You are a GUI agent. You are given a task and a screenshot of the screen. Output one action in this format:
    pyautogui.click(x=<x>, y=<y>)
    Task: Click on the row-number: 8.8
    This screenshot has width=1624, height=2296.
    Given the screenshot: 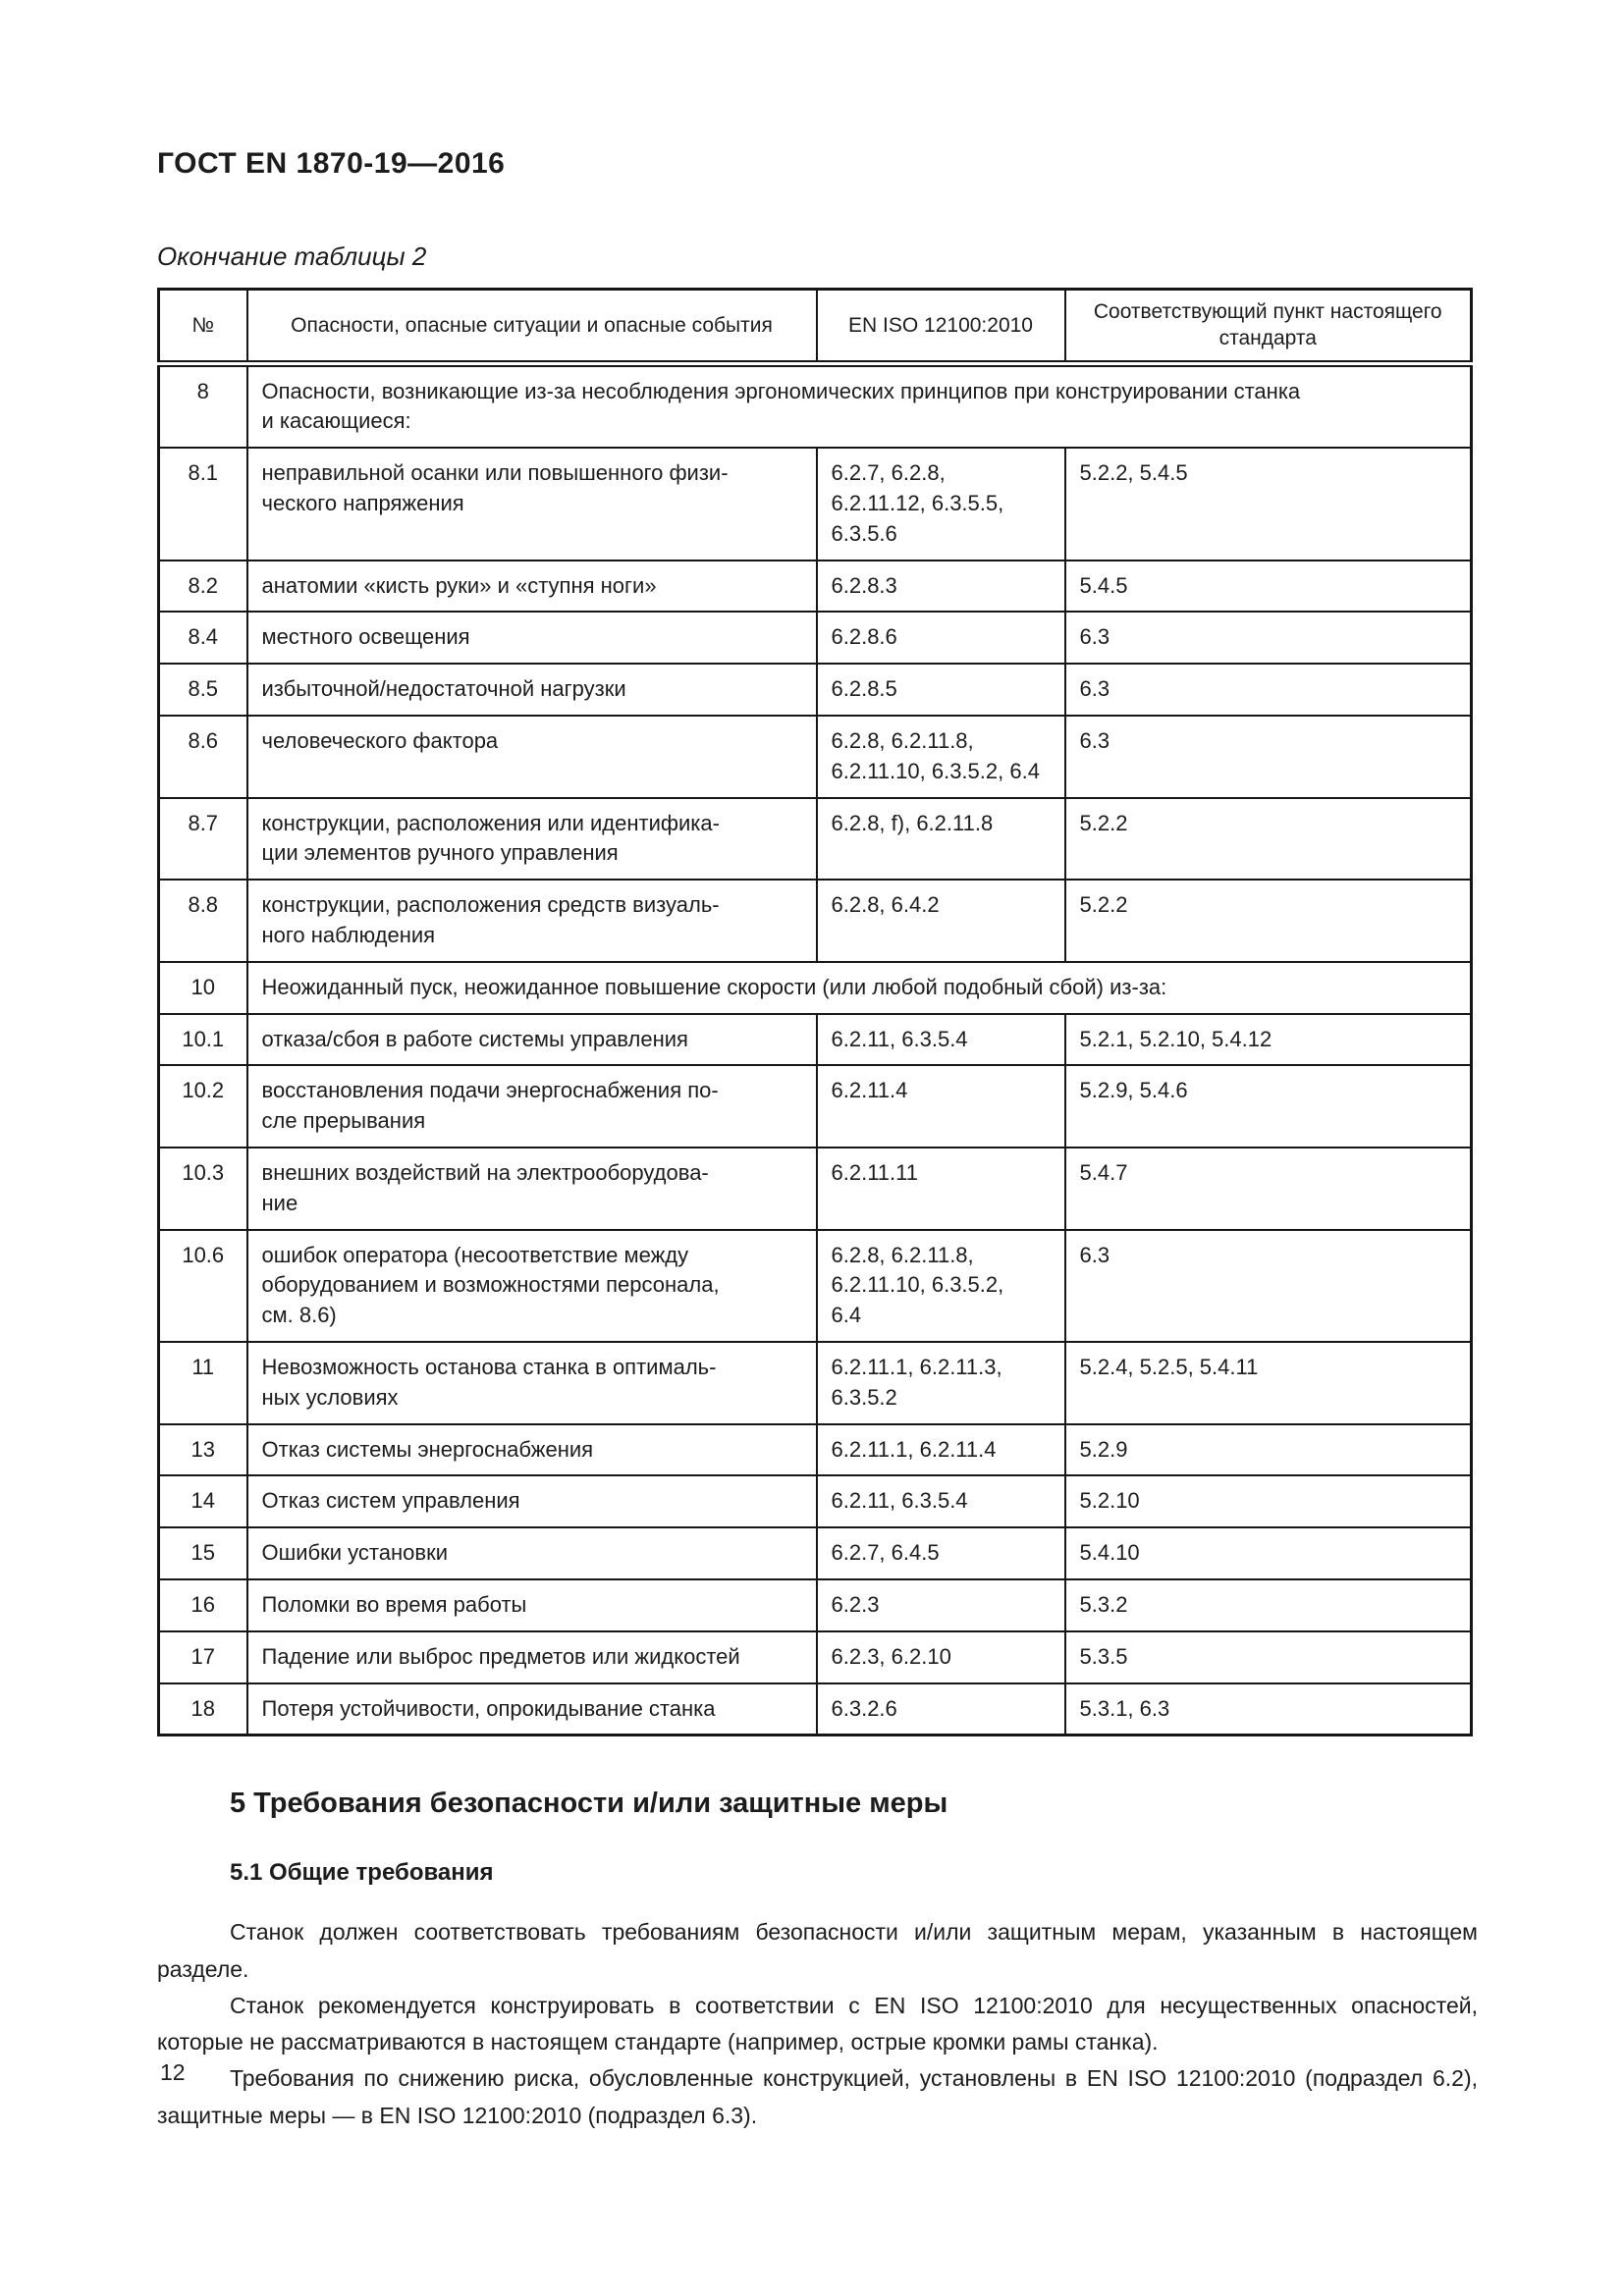 What is the action you would take?
    pyautogui.click(x=202, y=921)
    